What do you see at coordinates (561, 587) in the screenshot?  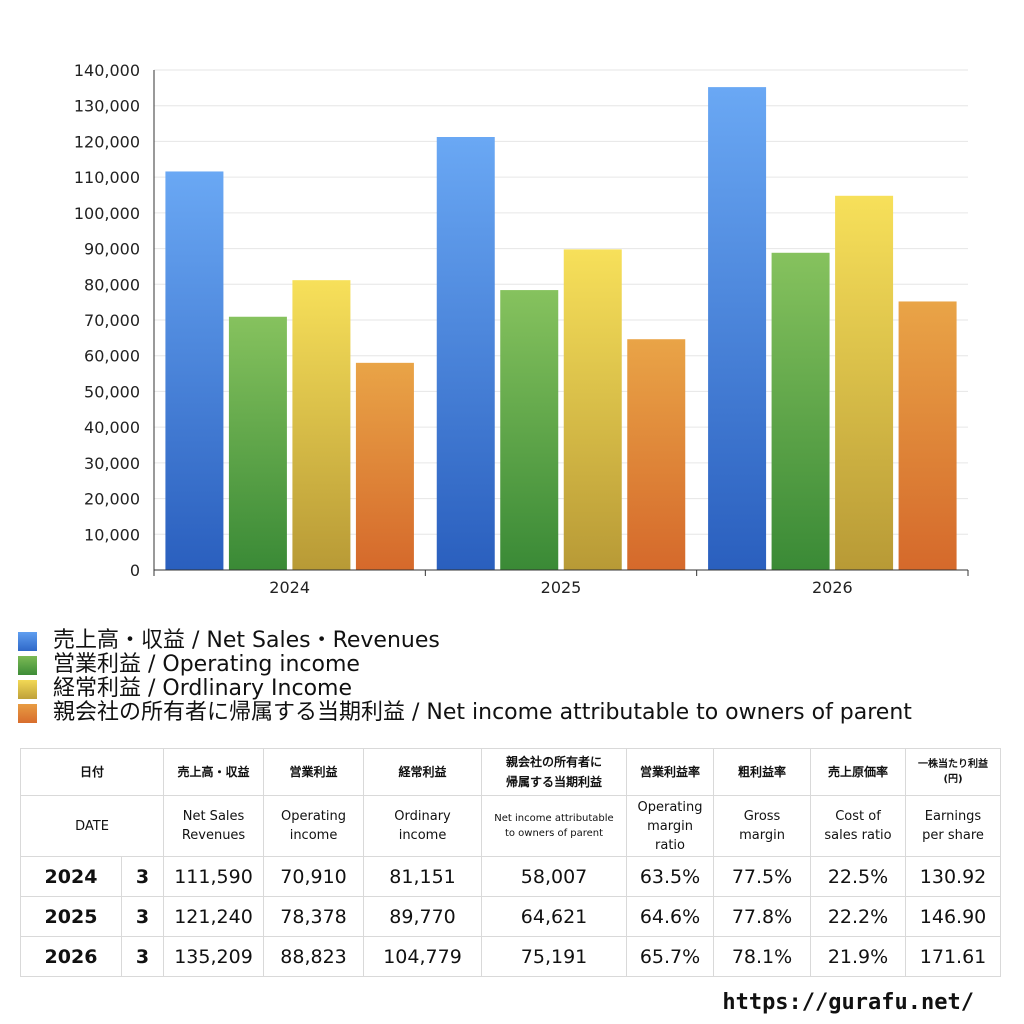 I see `x-tick-label: 2025` at bounding box center [561, 587].